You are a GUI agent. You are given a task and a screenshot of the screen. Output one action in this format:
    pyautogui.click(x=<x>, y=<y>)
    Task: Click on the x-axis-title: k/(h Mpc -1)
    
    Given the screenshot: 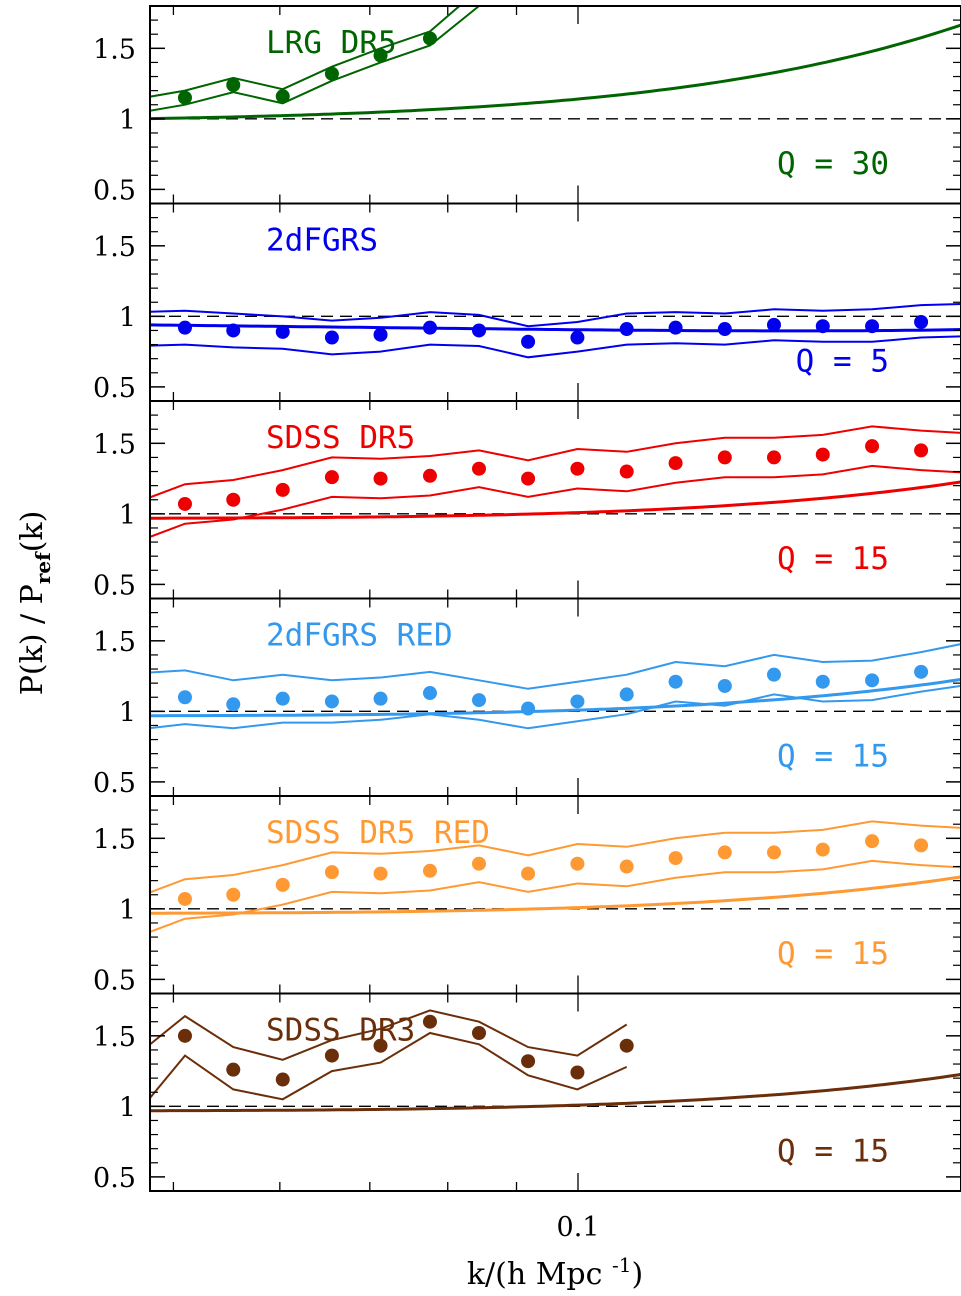 What is the action you would take?
    pyautogui.click(x=555, y=1272)
    